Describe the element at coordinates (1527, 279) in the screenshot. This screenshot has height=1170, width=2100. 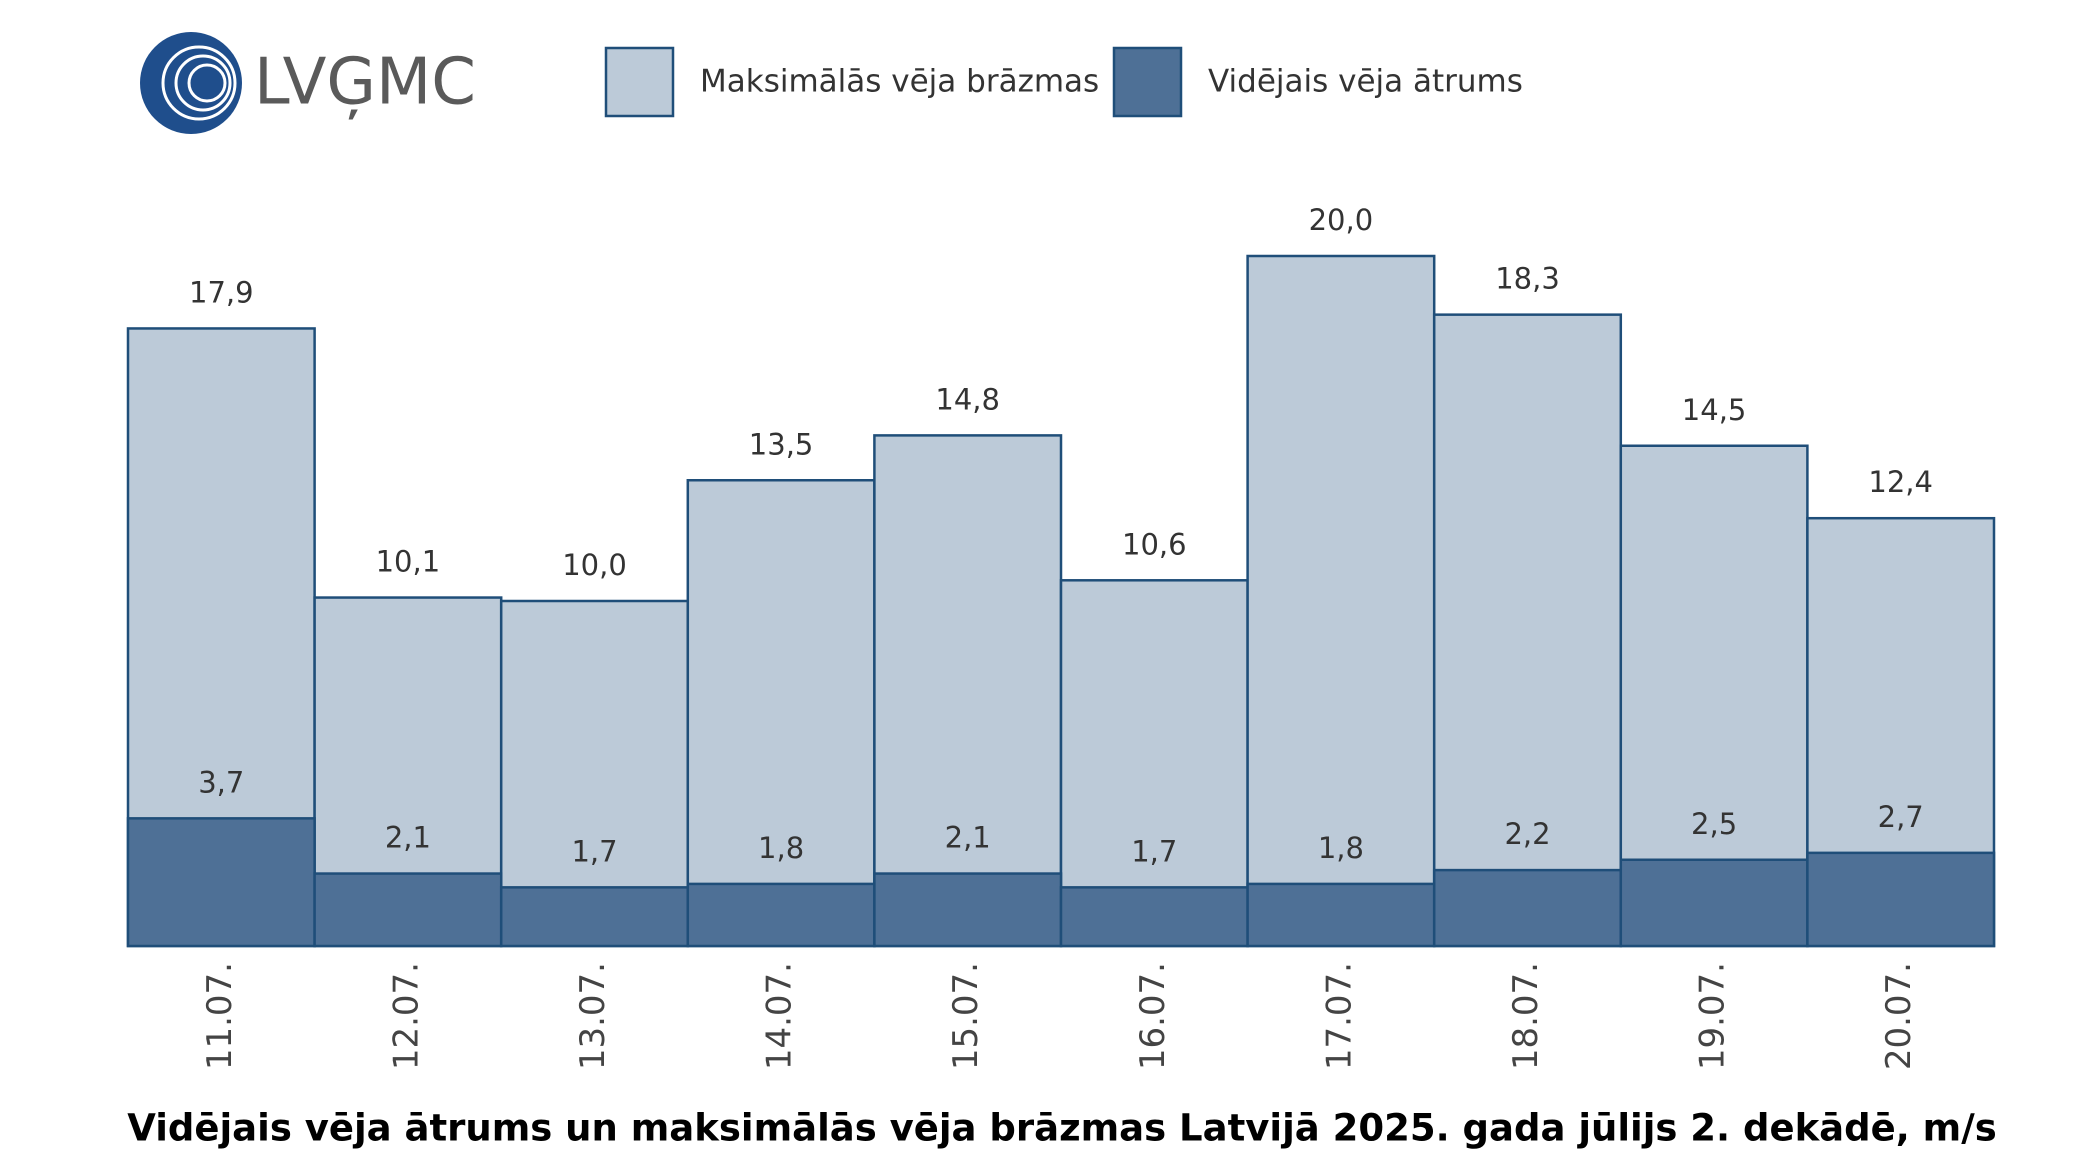
I see `value-label: 18,3` at that location.